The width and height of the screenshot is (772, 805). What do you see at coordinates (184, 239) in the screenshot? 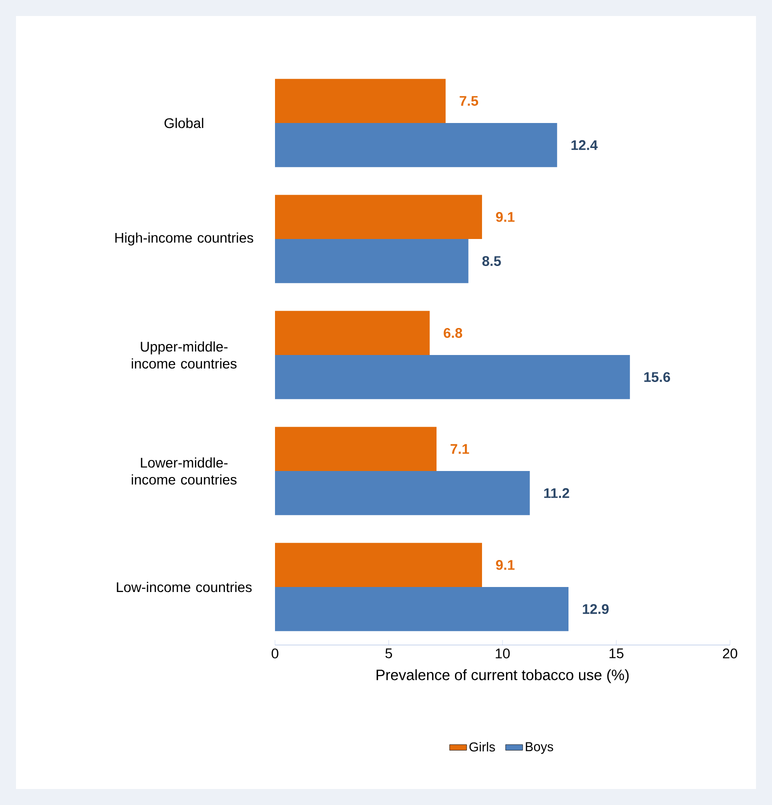
I see `y-tick-label: High-income countries` at bounding box center [184, 239].